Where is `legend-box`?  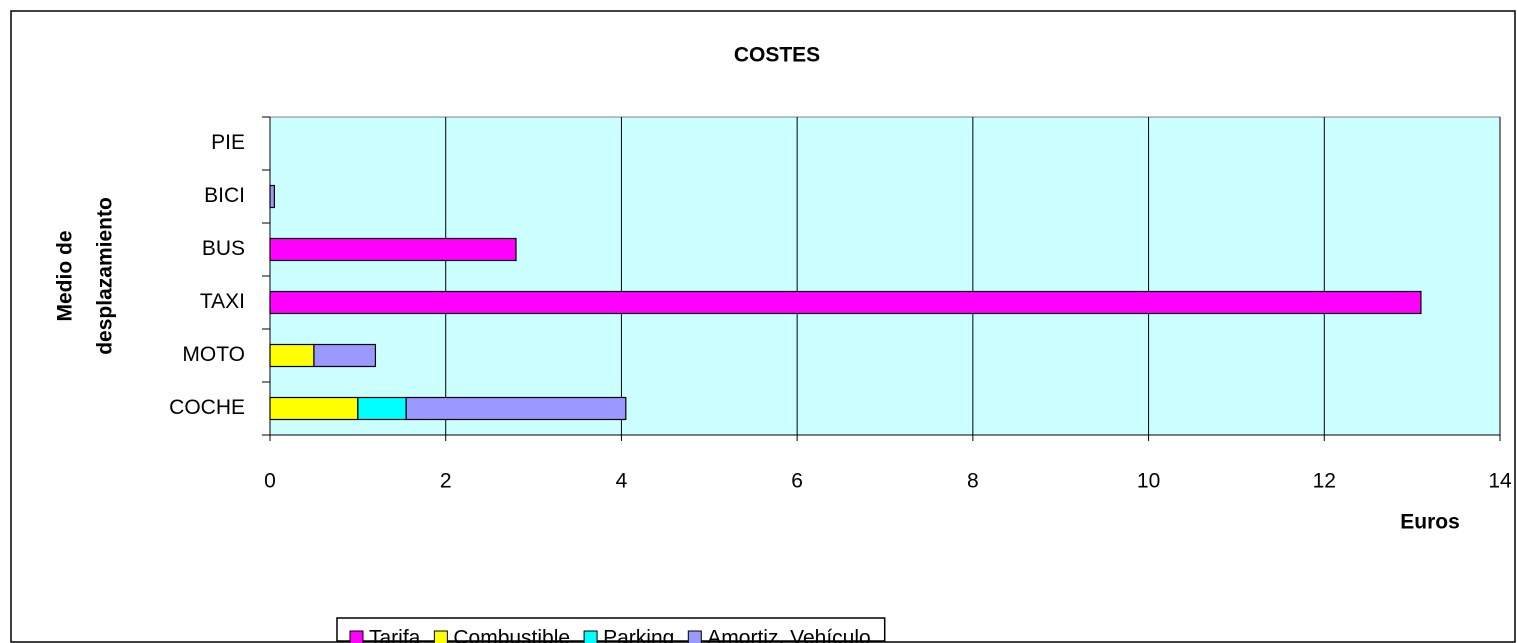 legend-box is located at coordinates (611, 629).